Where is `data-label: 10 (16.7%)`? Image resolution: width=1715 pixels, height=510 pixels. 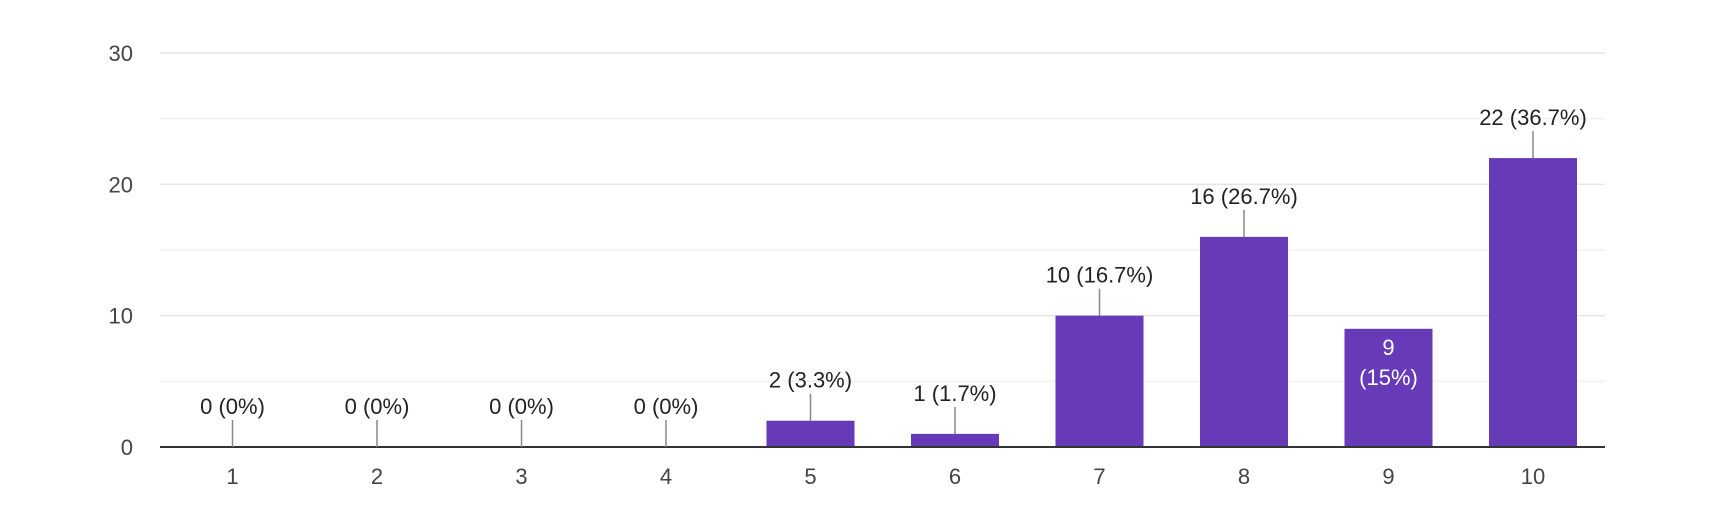 data-label: 10 (16.7%) is located at coordinates (1100, 275).